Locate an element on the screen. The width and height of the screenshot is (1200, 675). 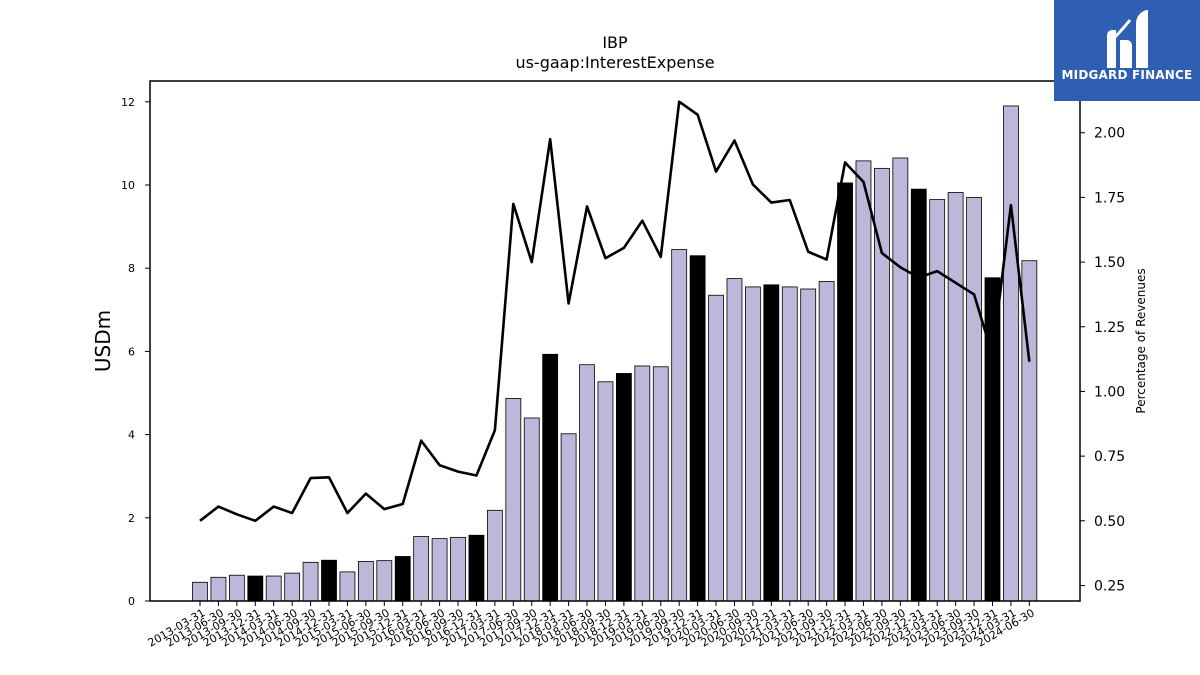
left-axis: 0 2 4 6 8 10 12 is located at coordinates (135, 352).